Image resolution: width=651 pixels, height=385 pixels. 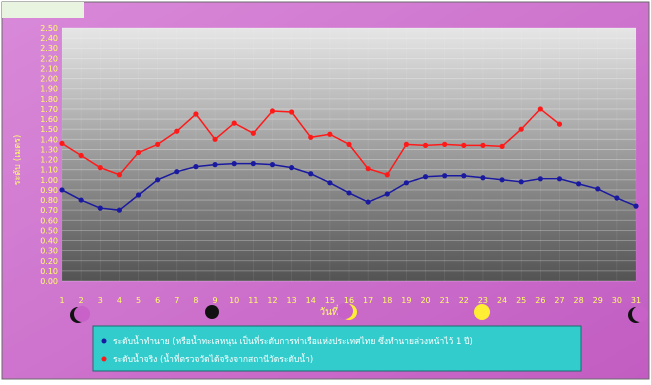 I want to click on y-tick-label: 1.40, so click(x=49, y=139).